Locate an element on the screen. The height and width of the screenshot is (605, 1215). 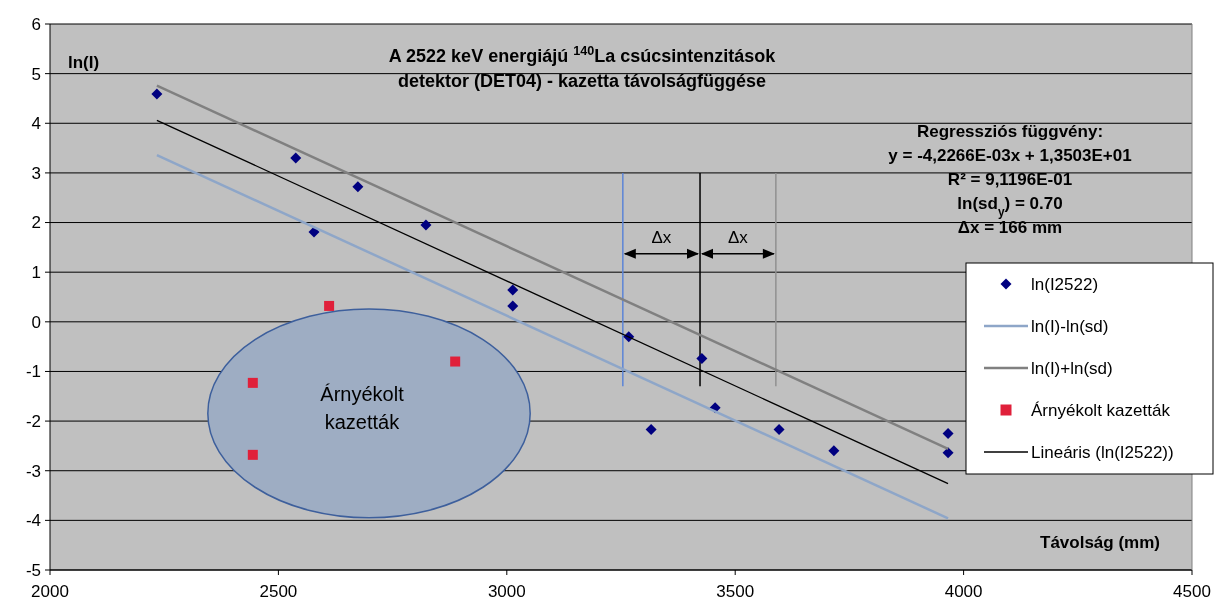
legend-label: ln(I)-ln(sd) is located at coordinates (1070, 326).